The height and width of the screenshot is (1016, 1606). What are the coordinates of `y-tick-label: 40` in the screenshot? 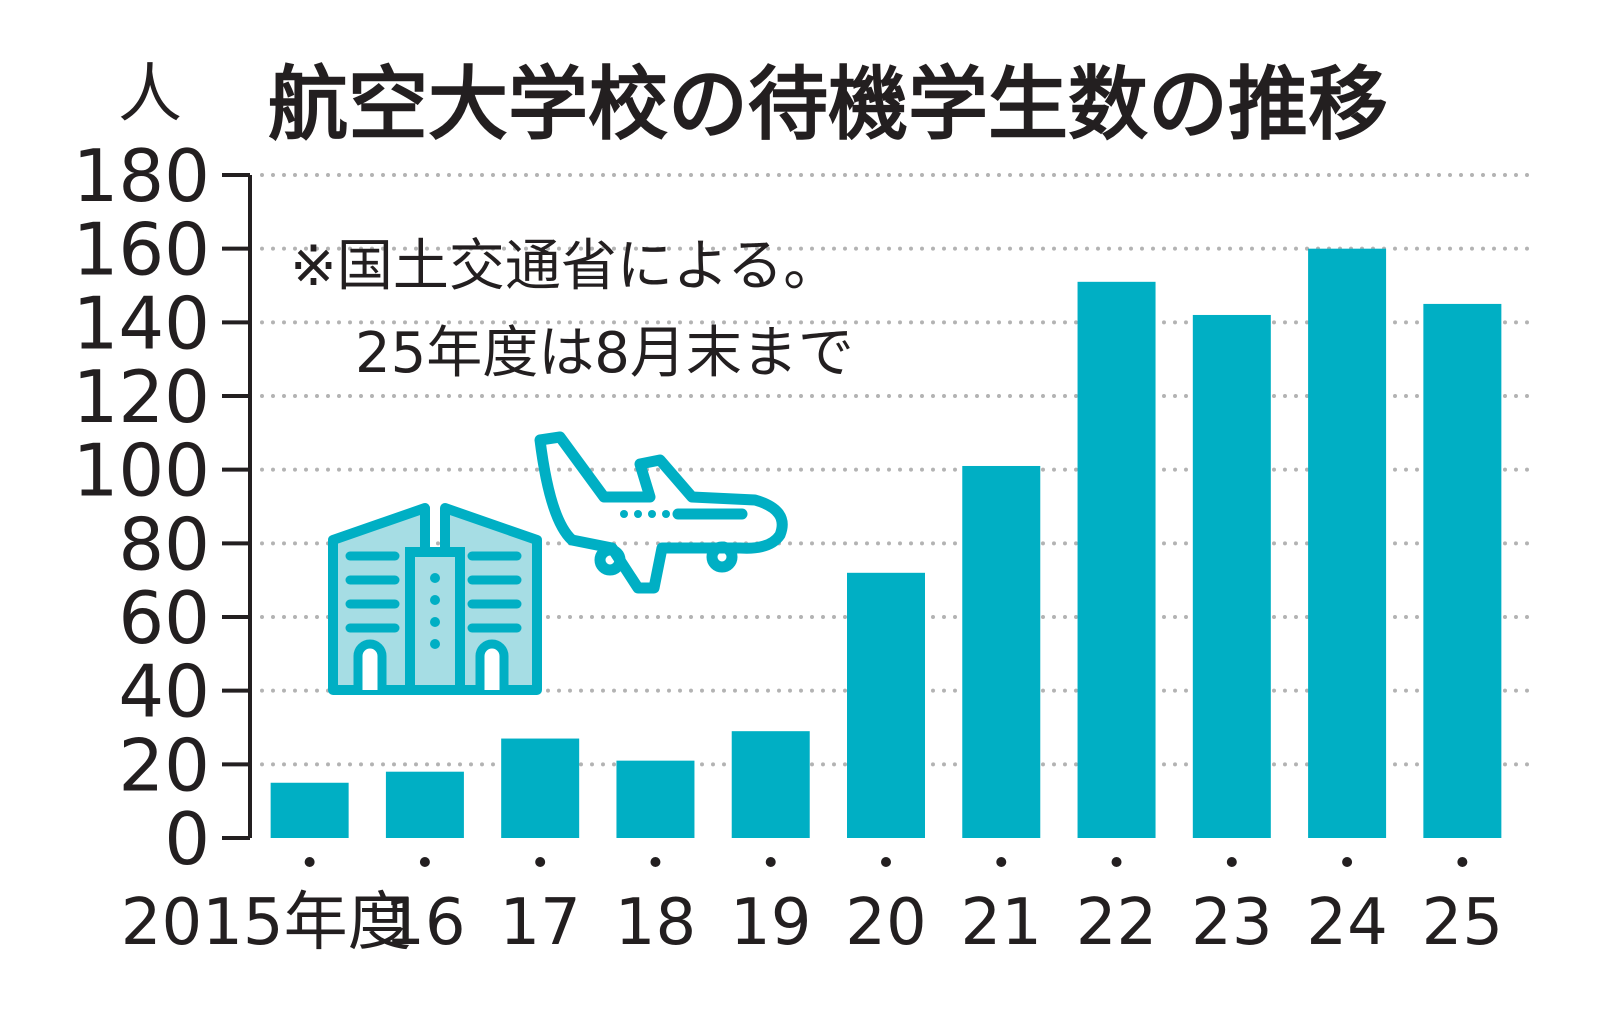 It's located at (164, 692).